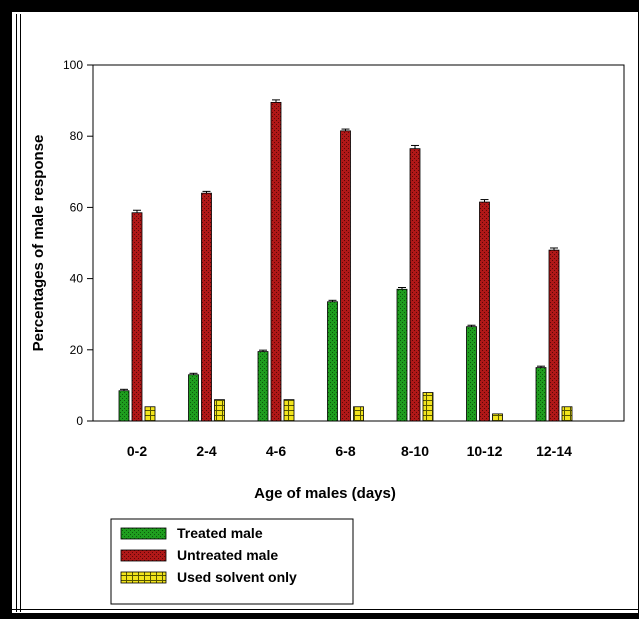 This screenshot has height=619, width=639. I want to click on x-tick-label: 12-14, so click(554, 451).